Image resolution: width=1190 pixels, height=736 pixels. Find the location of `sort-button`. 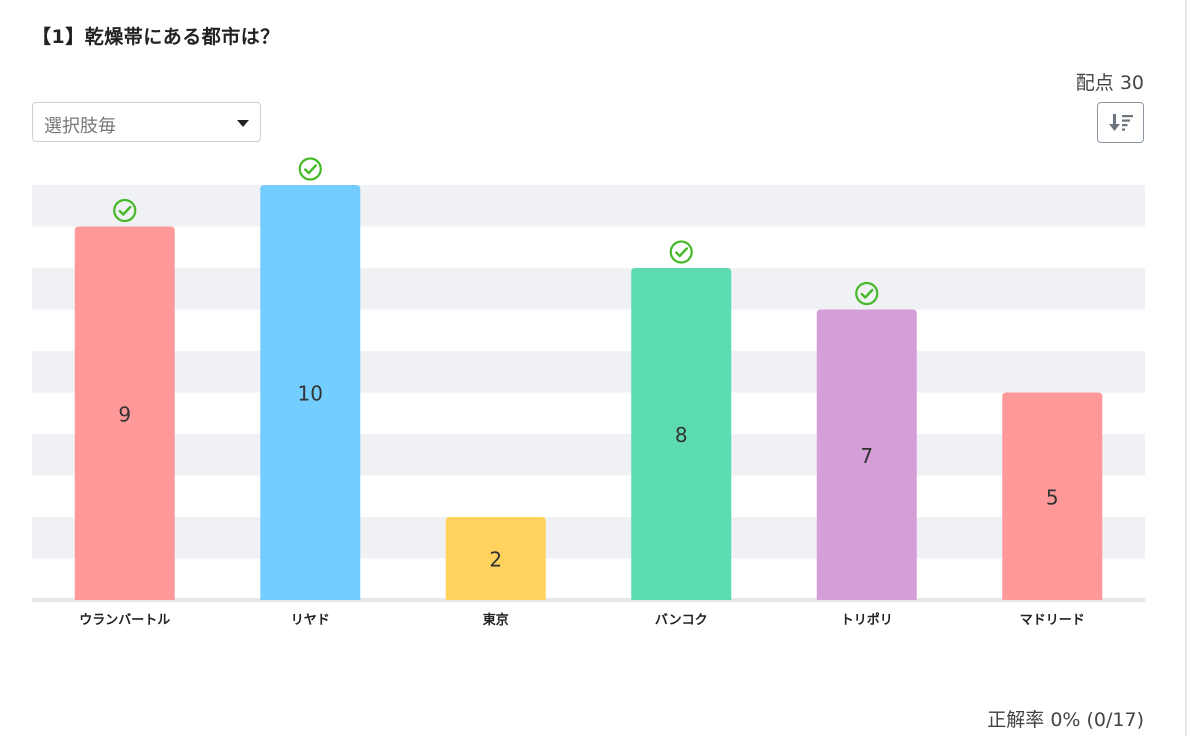

sort-button is located at coordinates (1120, 122).